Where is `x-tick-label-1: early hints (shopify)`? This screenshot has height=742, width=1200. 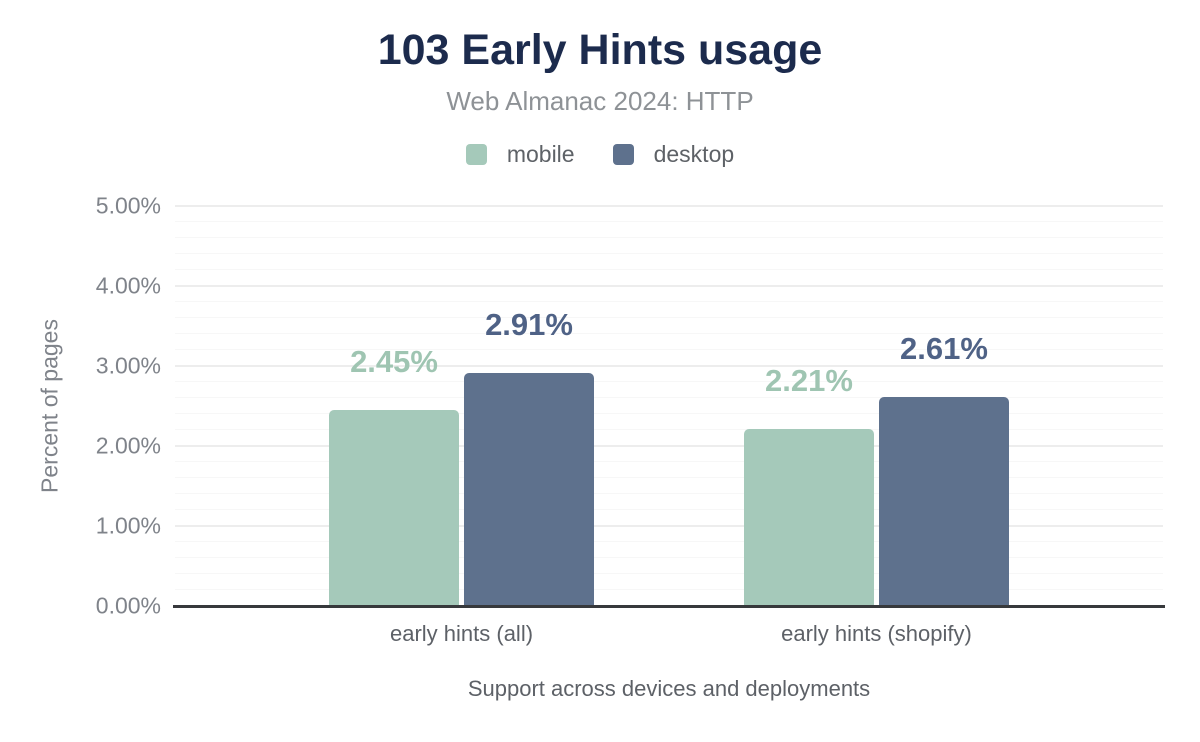
x-tick-label-1: early hints (shopify) is located at coordinates (876, 633).